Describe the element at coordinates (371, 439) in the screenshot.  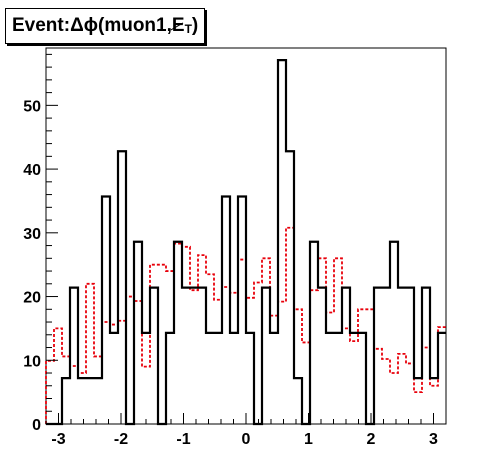
I see `x-tick-label: 2` at that location.